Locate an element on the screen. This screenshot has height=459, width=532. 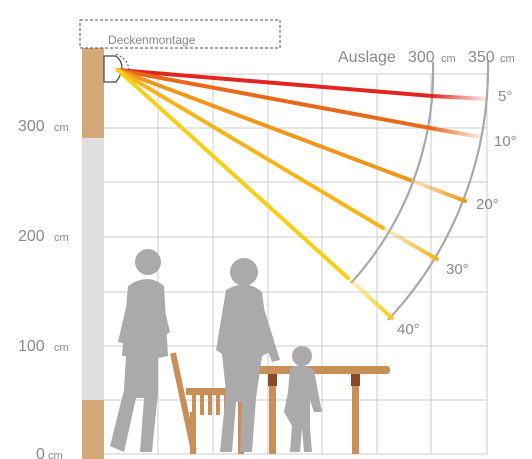
angle-label-10: 10° is located at coordinates (505, 141).